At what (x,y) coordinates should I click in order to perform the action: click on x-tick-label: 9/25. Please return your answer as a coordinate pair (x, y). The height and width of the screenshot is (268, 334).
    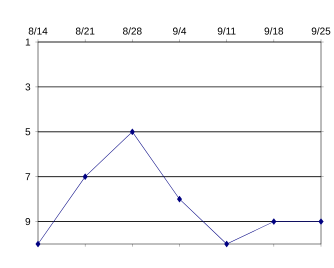
    Looking at the image, I should click on (321, 31).